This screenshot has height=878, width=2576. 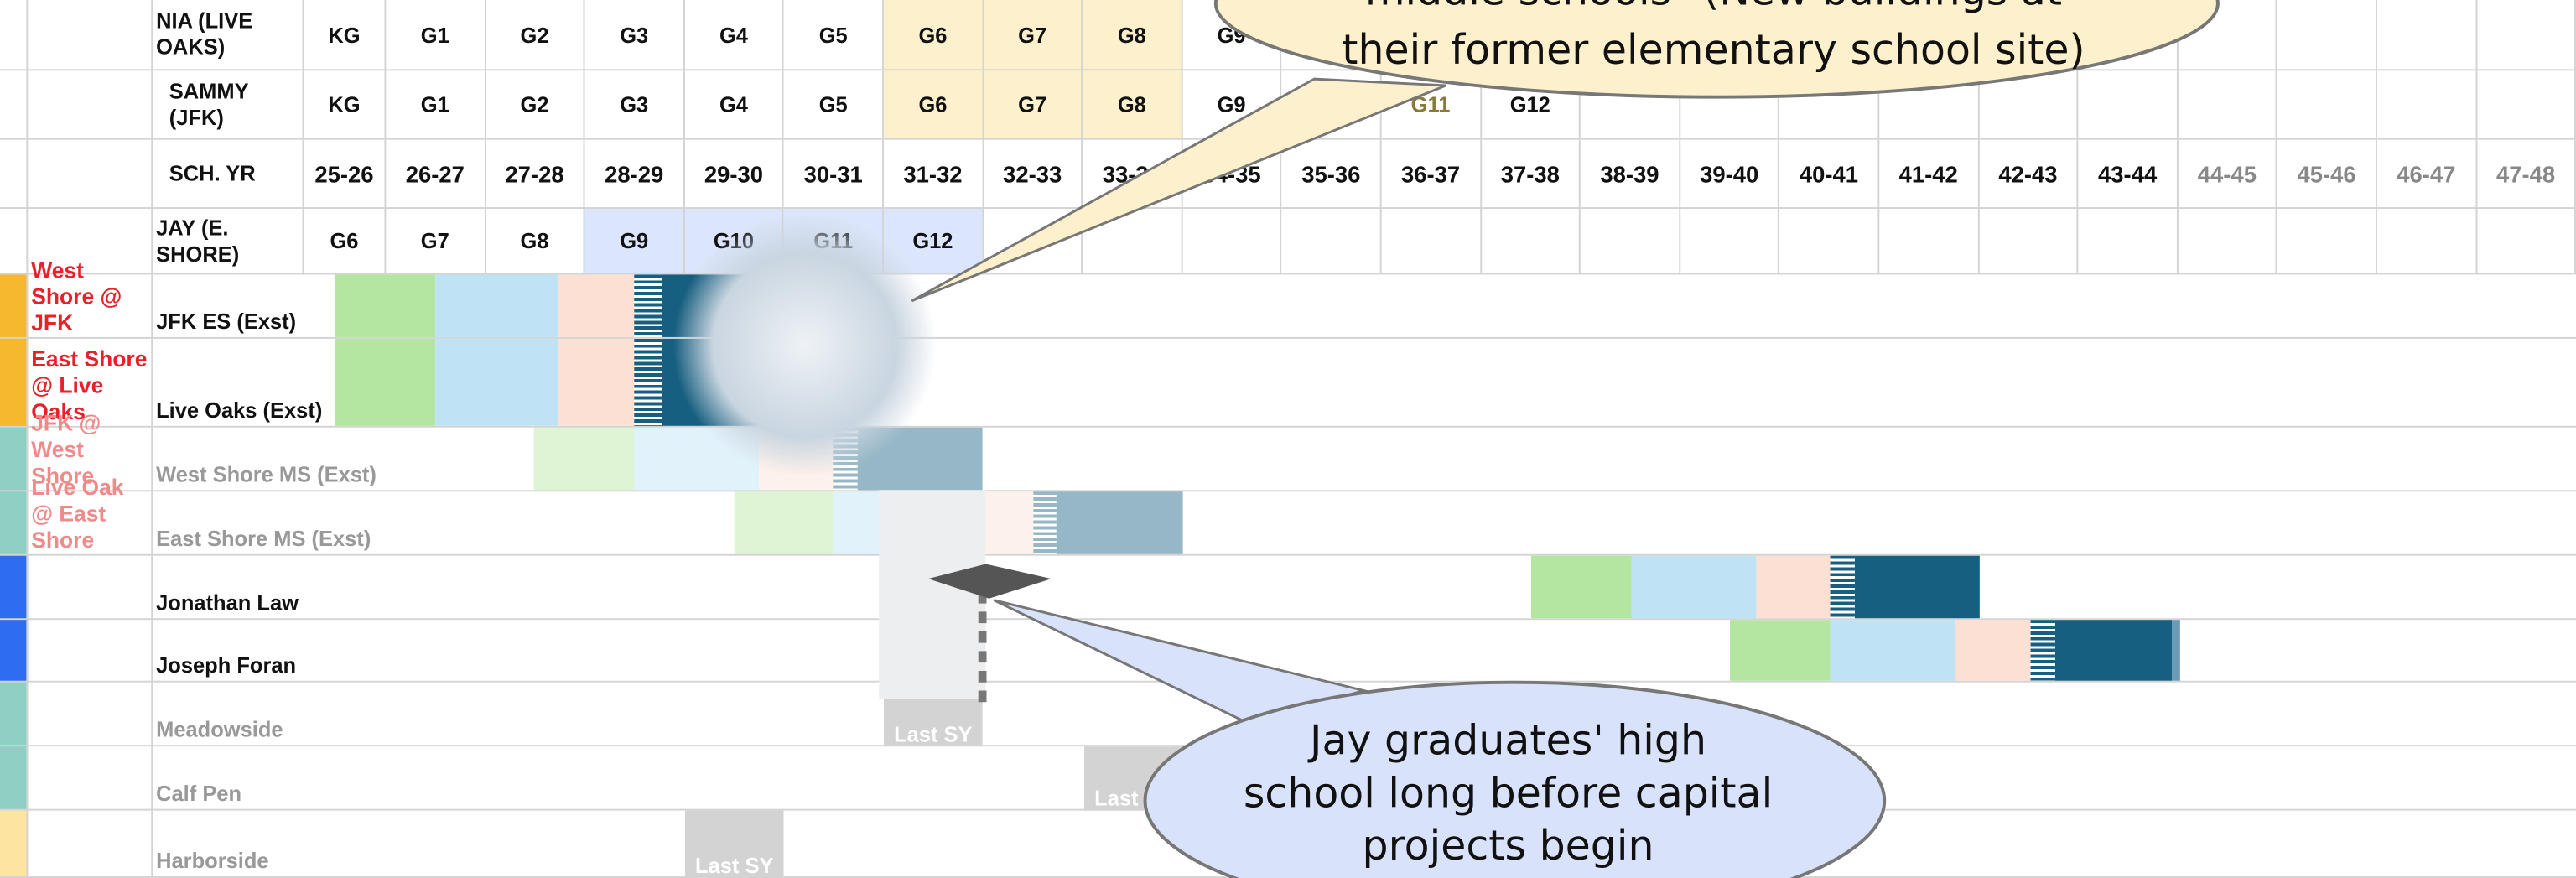 I want to click on grade-cell: 47-48, so click(x=2526, y=174).